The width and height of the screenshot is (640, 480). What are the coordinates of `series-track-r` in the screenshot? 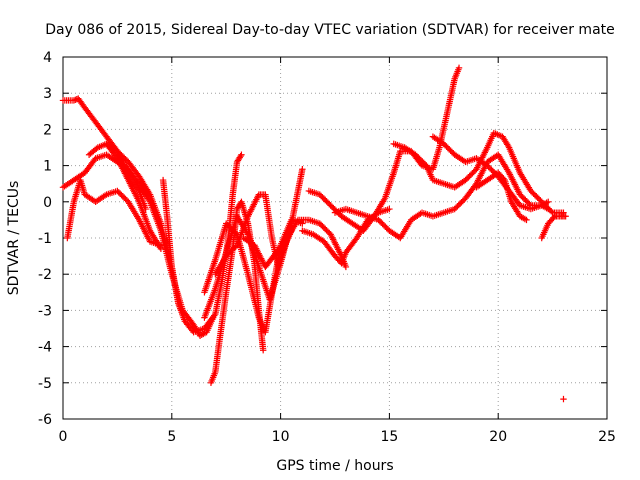 It's located at (126, 176).